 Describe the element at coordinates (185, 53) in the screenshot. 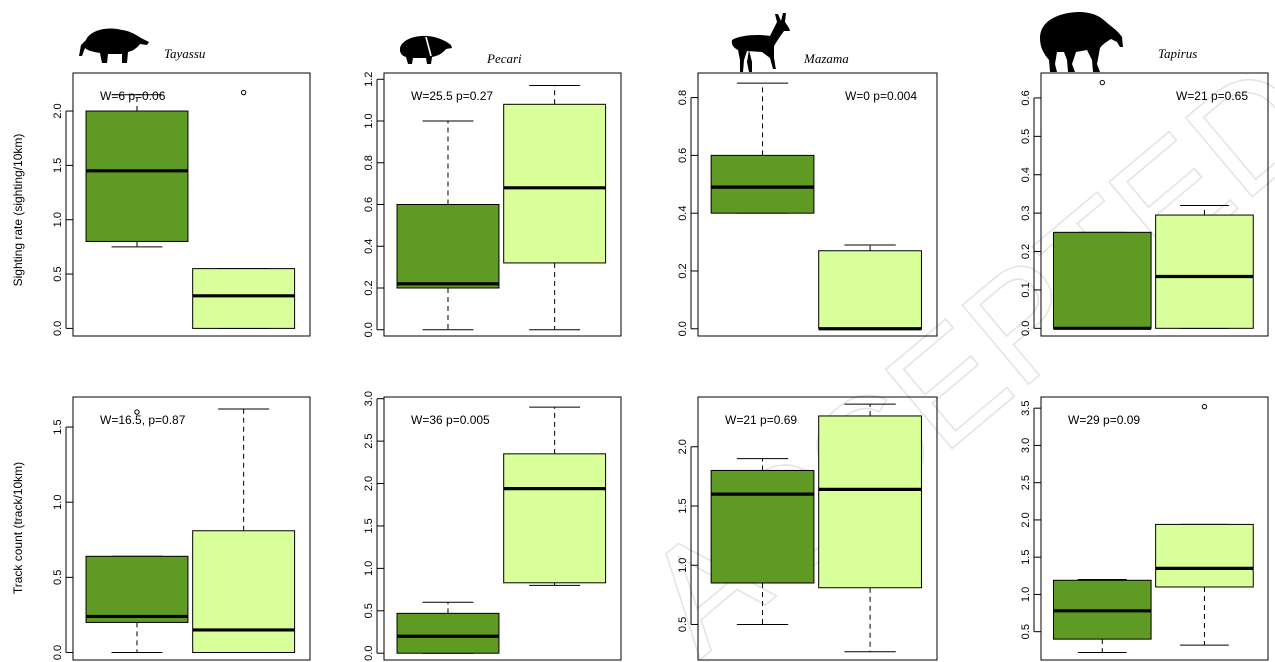

I see `taxon-name: Tayassu` at that location.